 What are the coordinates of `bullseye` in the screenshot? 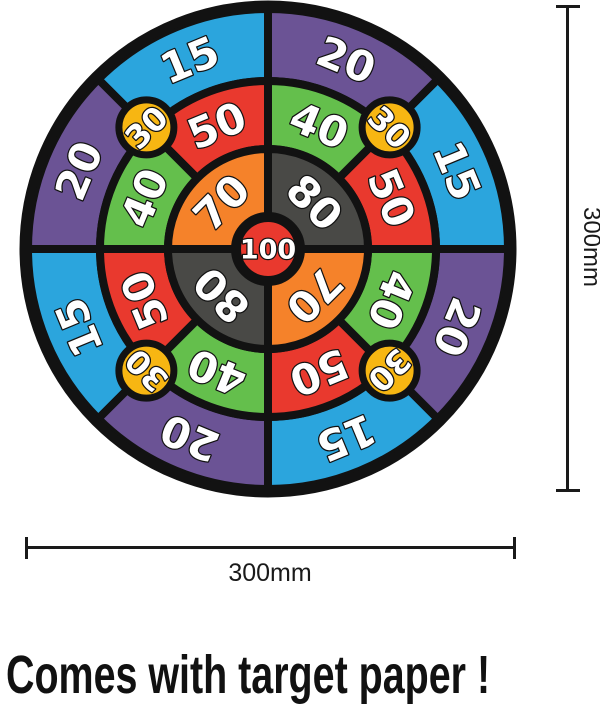 It's located at (268, 249).